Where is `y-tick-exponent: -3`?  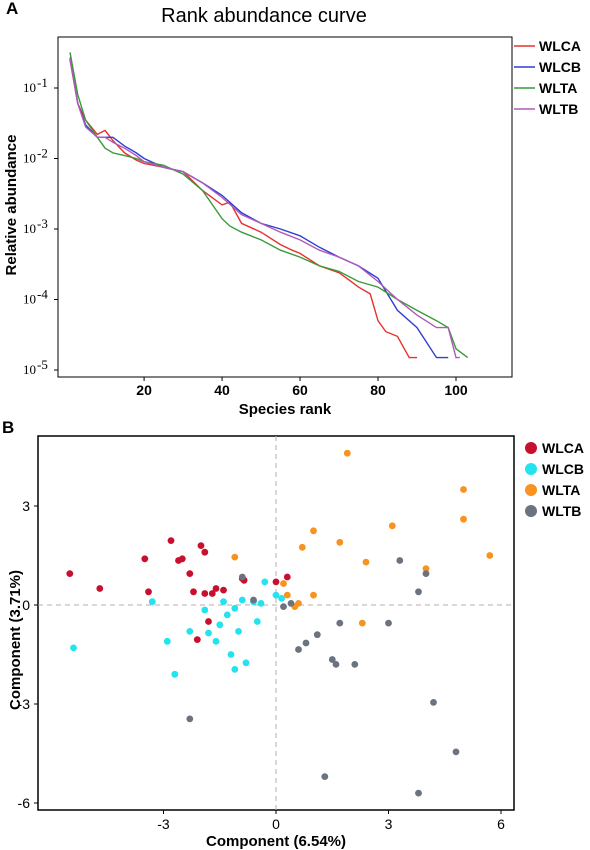 y-tick-exponent: -3 is located at coordinates (42, 223).